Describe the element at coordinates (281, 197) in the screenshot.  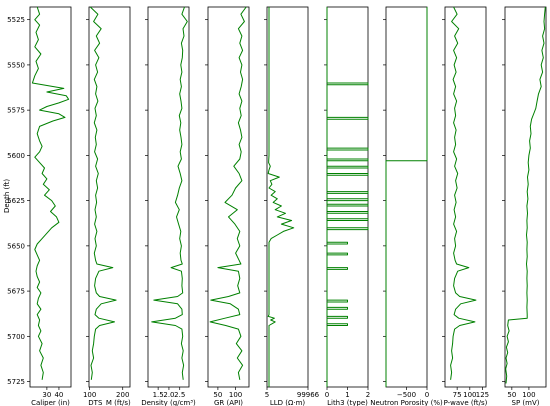
I see `track-lld-curve` at that location.